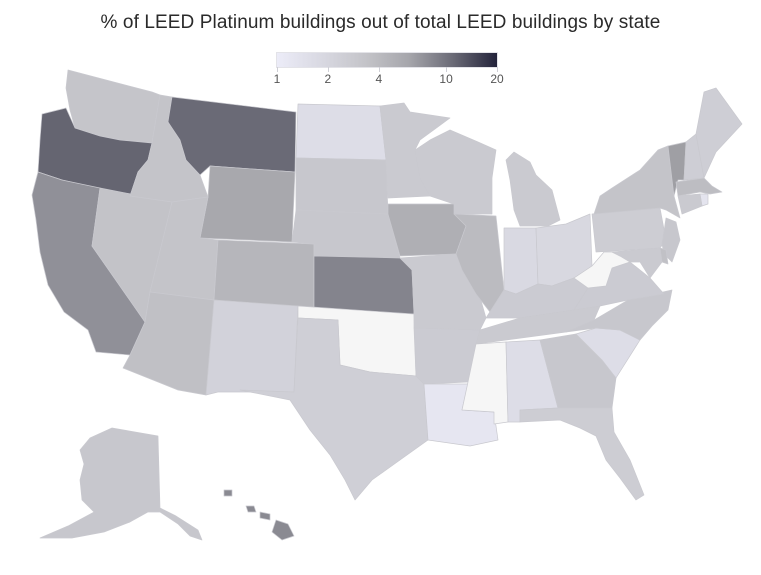 Image resolution: width=761 pixels, height=575 pixels. What do you see at coordinates (637, 263) in the screenshot?
I see `state-maryland: Maryland: 2.8%` at bounding box center [637, 263].